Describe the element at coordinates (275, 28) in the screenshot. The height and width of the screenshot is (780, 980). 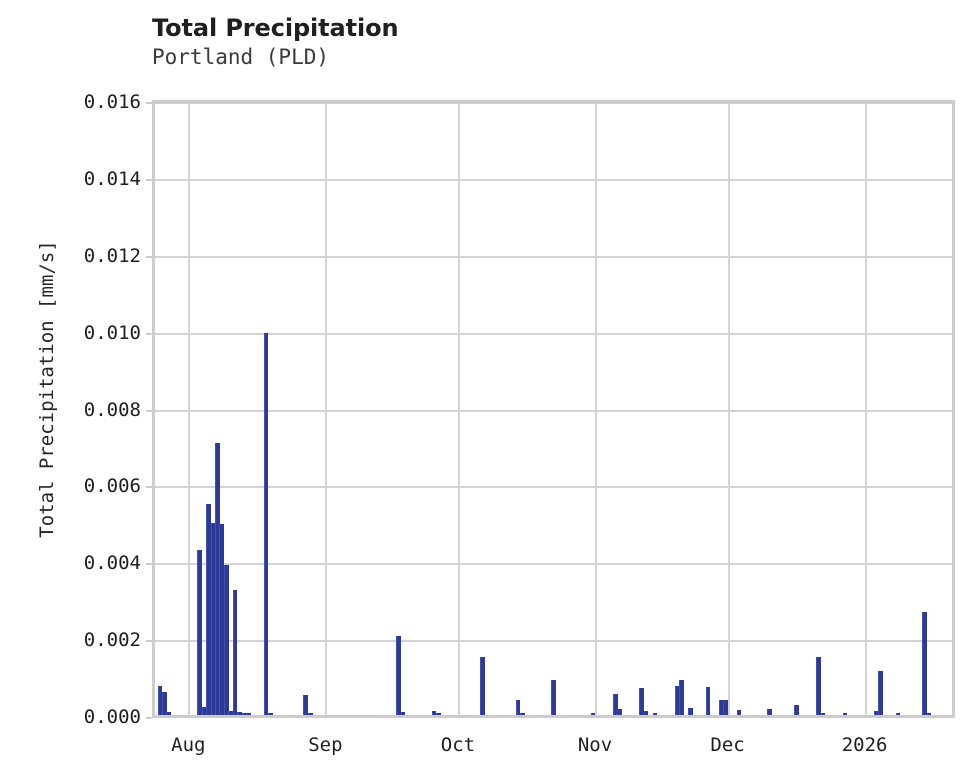
I see `chart-title: Total Precipitation` at that location.